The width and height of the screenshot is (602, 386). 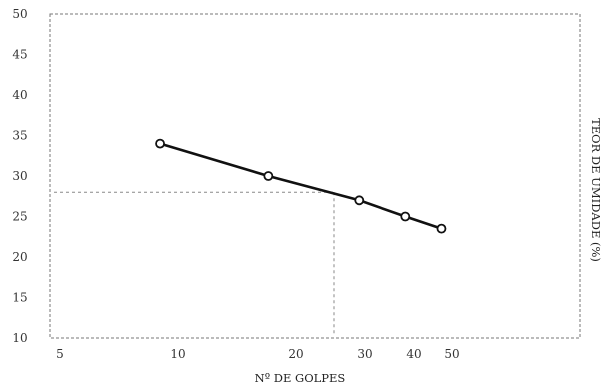 I want to click on y-axis-ticks: 10 15 20 25 30 35 40 45 50, so click(x=19, y=176).